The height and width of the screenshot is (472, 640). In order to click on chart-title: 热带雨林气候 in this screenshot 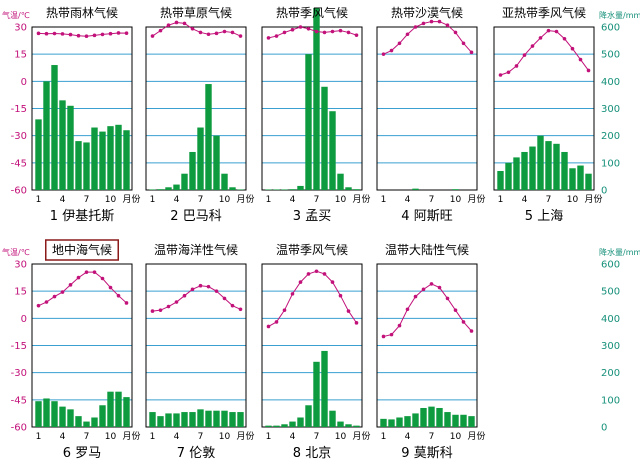, I will do `click(82, 12)`.